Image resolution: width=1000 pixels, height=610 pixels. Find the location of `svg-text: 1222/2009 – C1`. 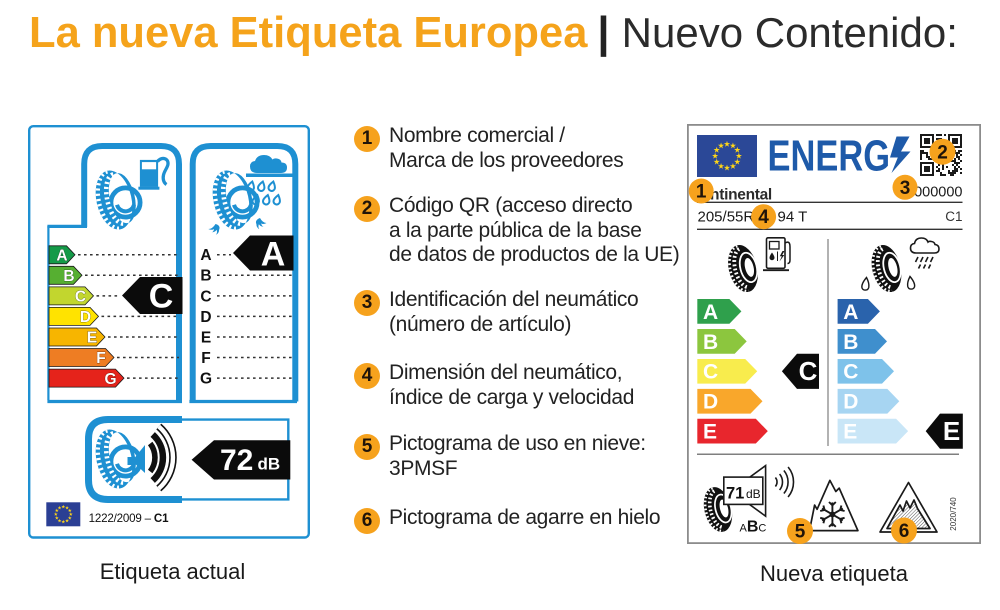

svg-text: 1222/2009 – C1 is located at coordinates (129, 518).